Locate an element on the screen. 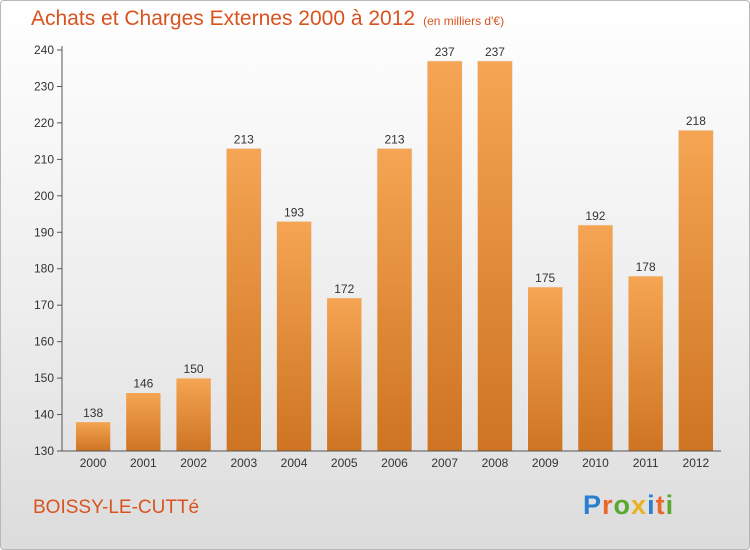 Image resolution: width=750 pixels, height=550 pixels. x-tick-label: 2012 is located at coordinates (696, 463).